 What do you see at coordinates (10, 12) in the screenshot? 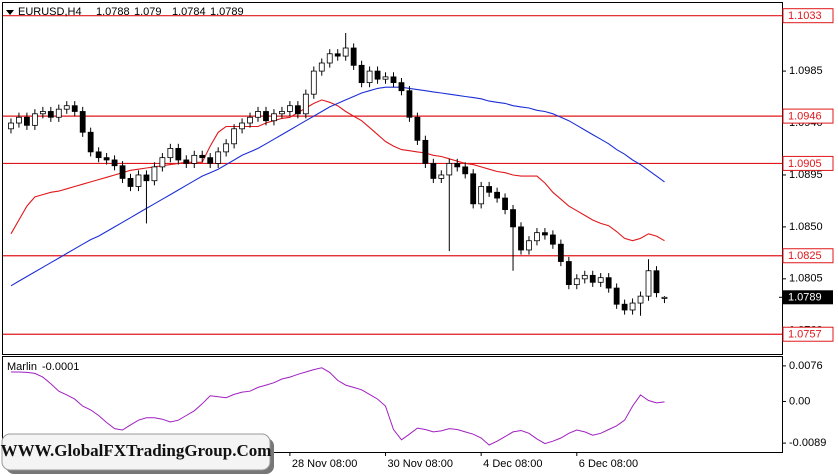
I see `menu-triangle` at bounding box center [10, 12].